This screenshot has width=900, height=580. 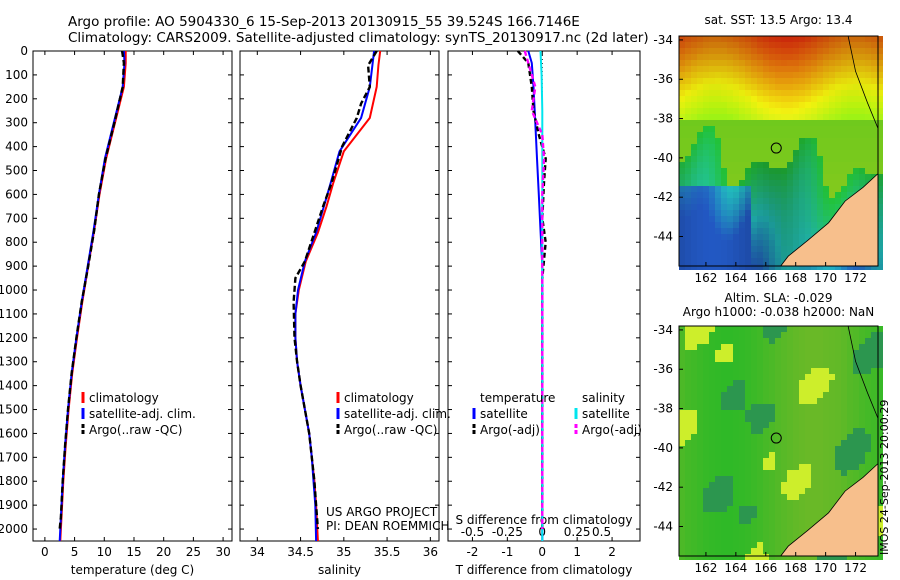 What do you see at coordinates (663, 119) in the screenshot?
I see `y-tick-label: -38` at bounding box center [663, 119].